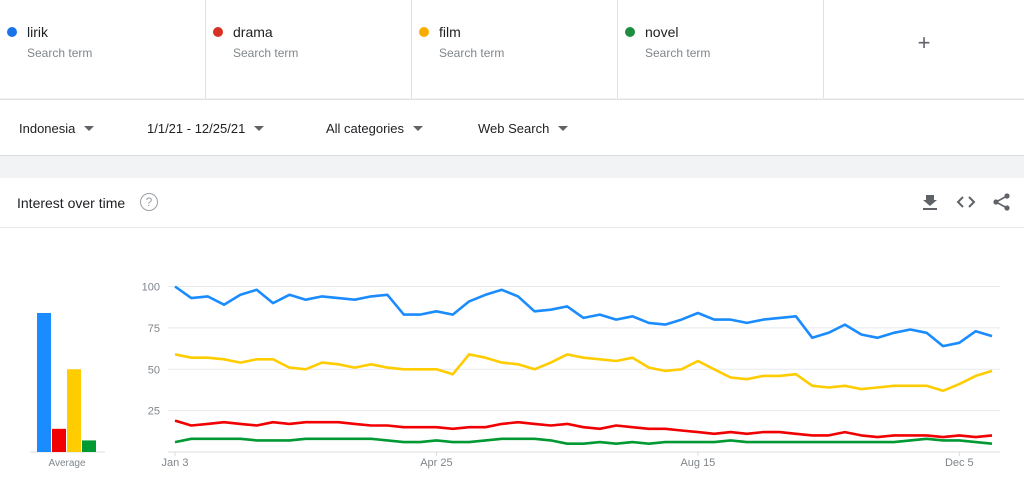  I want to click on region-dropdown: Indonesia, so click(57, 128).